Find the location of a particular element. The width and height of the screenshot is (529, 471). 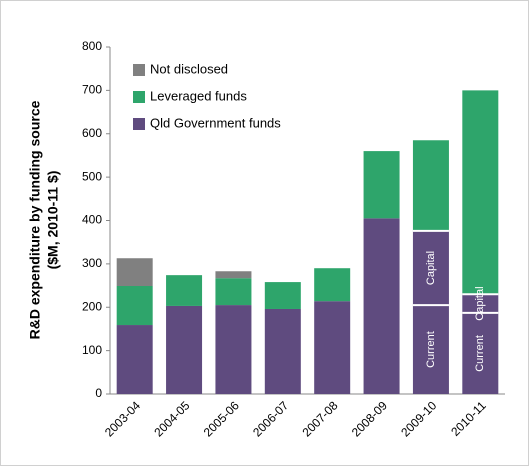

y-tick-label: 0 is located at coordinates (98, 393).